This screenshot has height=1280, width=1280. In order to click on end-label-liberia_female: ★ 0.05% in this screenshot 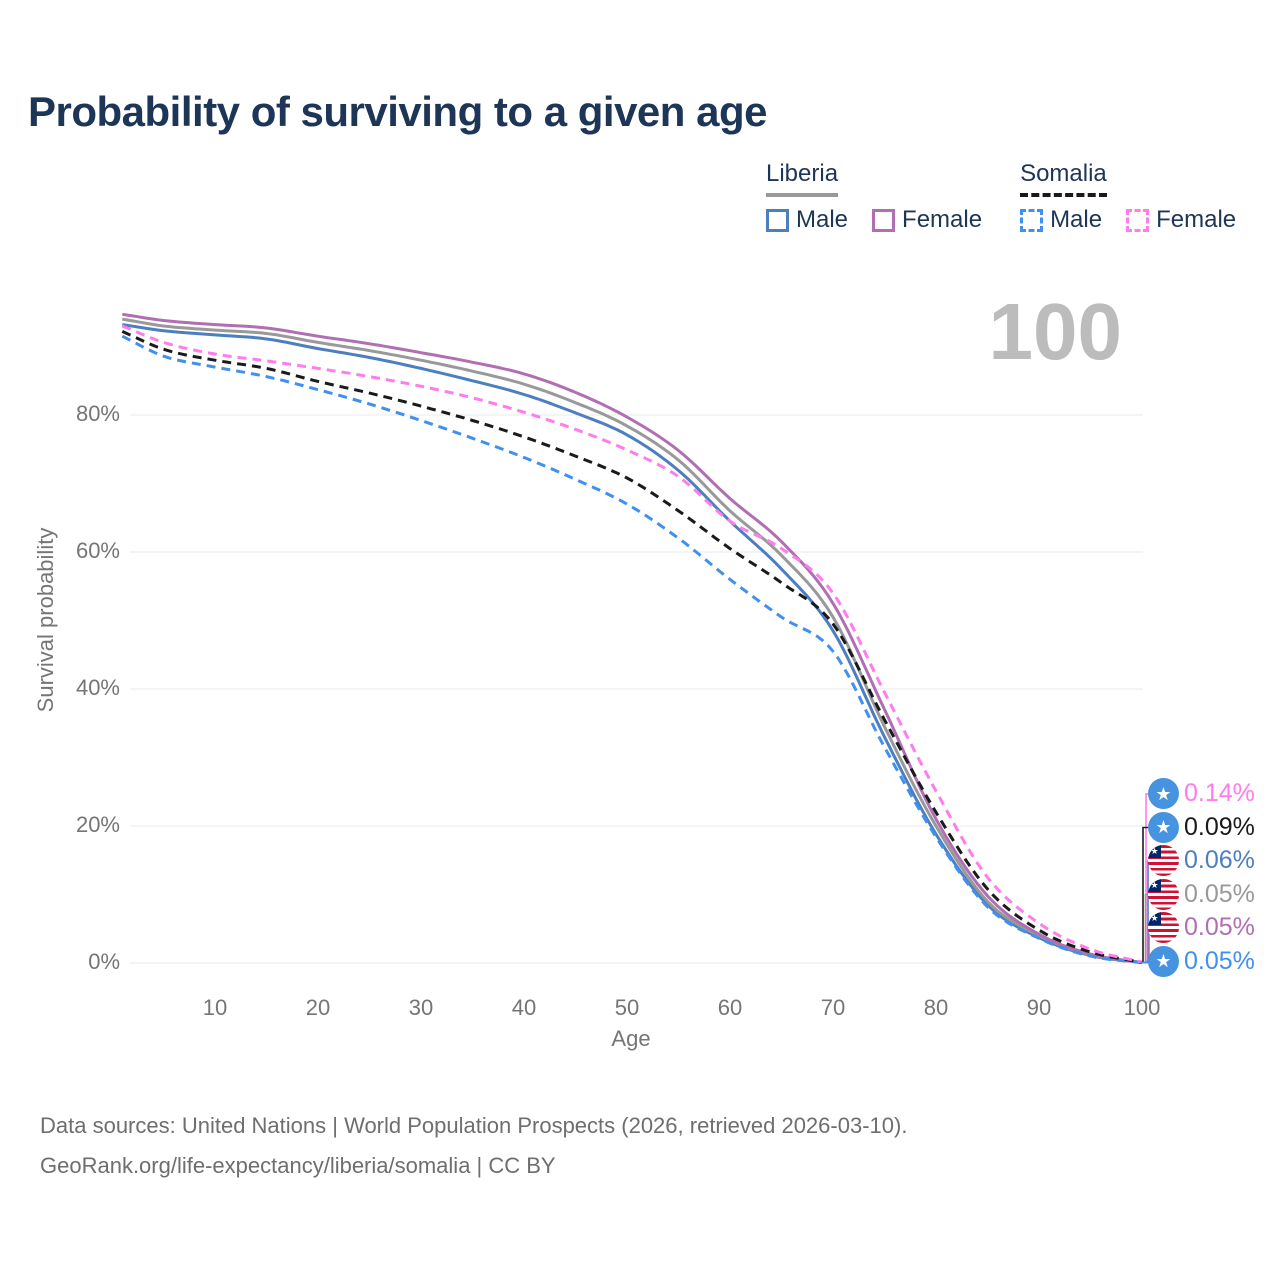, I will do `click(1201, 927)`.